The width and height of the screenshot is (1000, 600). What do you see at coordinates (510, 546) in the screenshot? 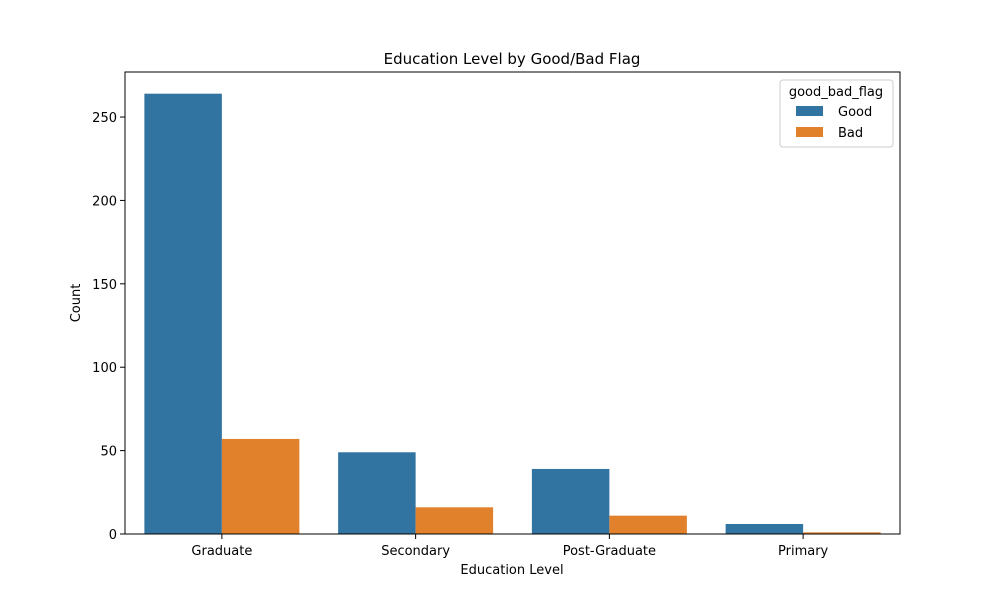
I see `x-axis: Graduate Secondary Post-Graduate Primary` at bounding box center [510, 546].